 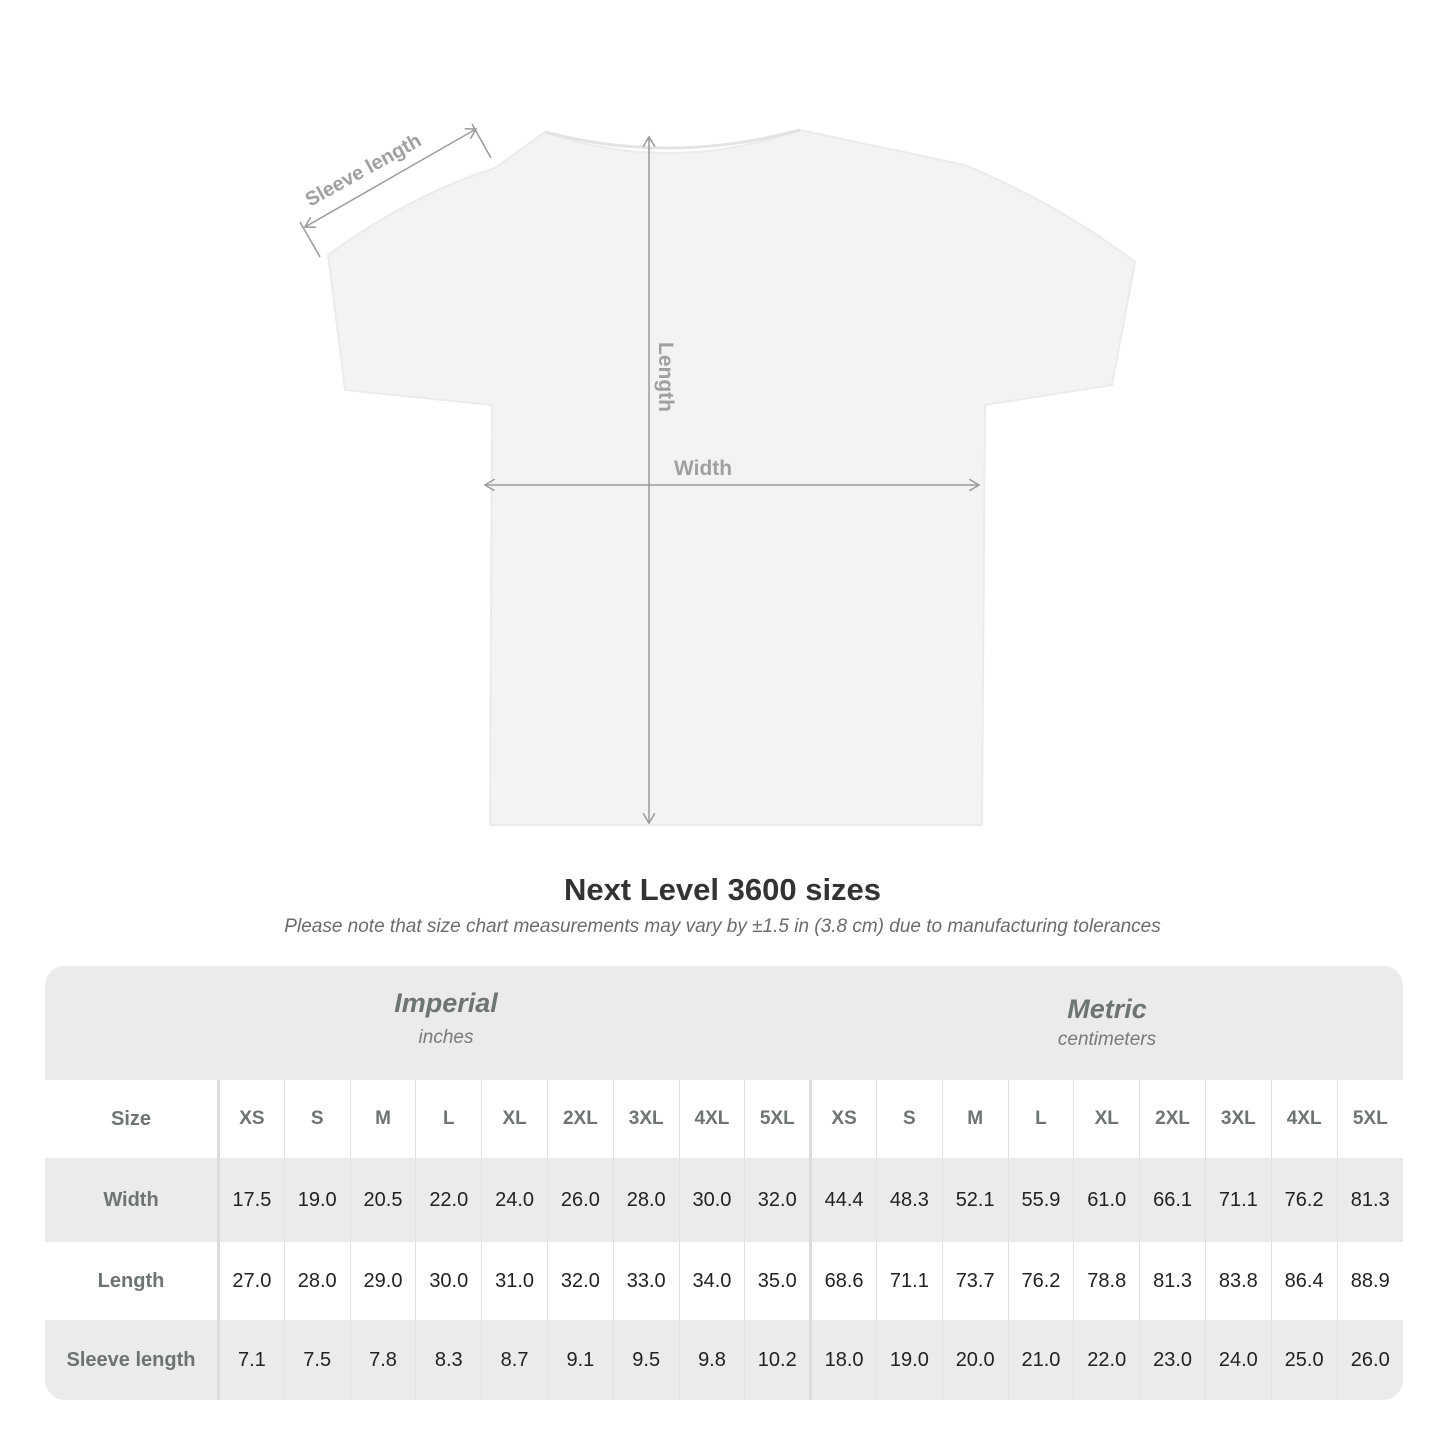 I want to click on size-header-metric: XS, so click(x=843, y=1119).